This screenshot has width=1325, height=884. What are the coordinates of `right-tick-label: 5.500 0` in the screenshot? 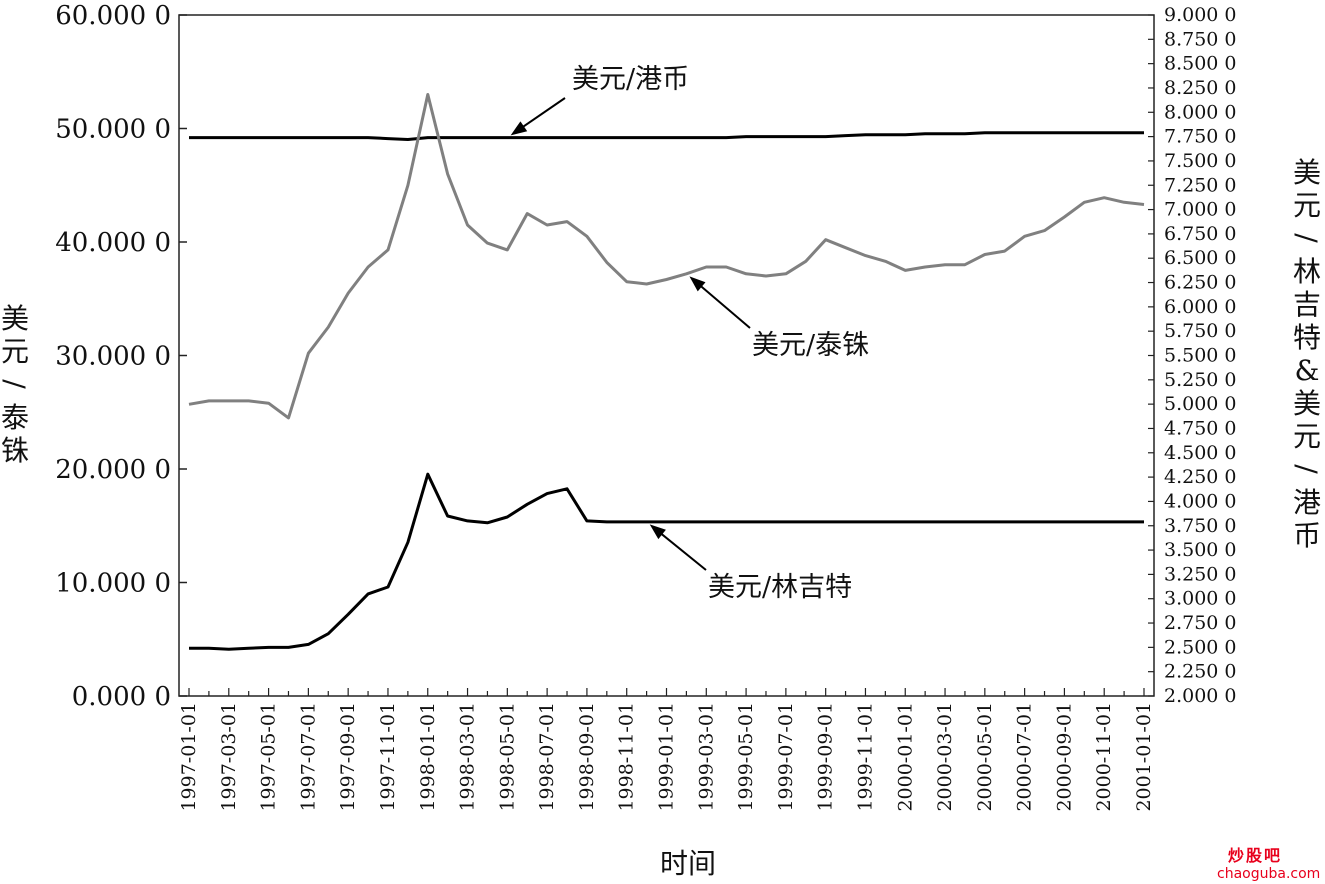 It's located at (1200, 356).